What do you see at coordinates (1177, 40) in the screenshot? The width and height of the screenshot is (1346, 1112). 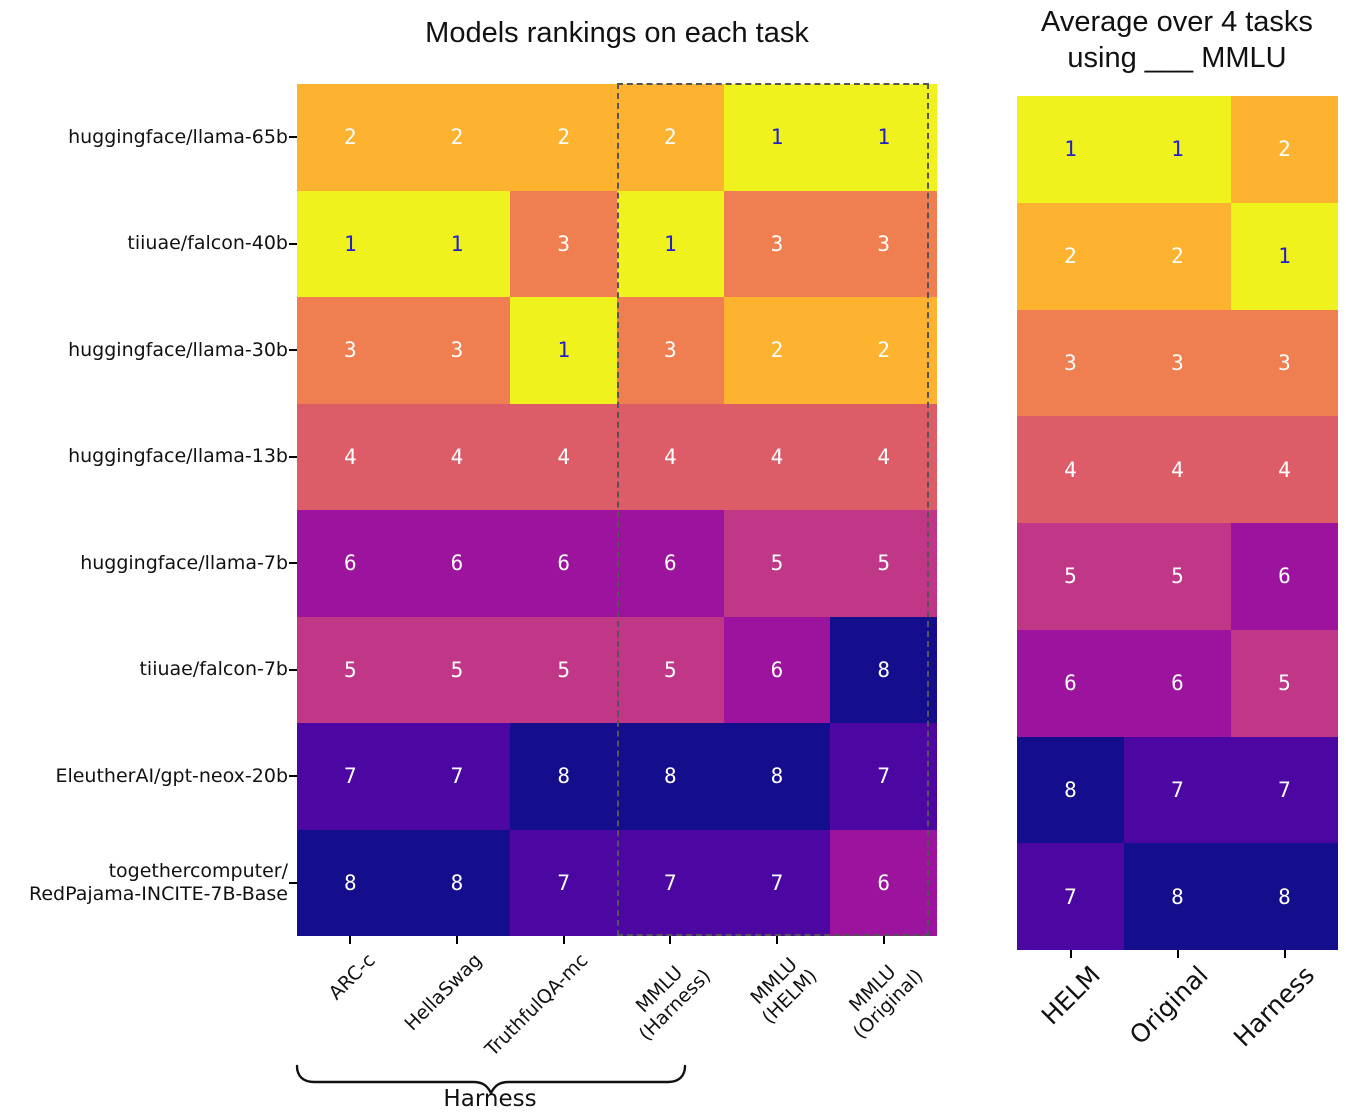 I see `right-heatmap-title: Average over 4 tasks using ___ MMLU` at bounding box center [1177, 40].